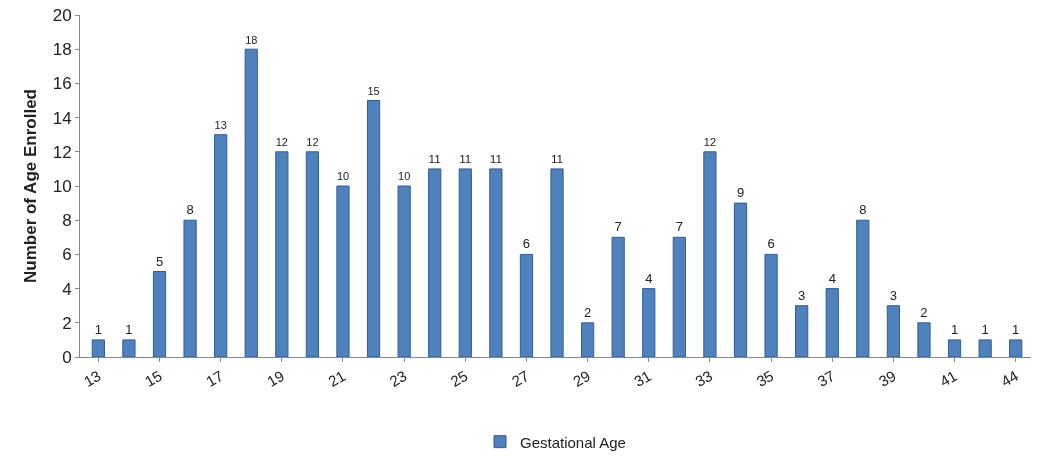 This screenshot has width=1041, height=468. What do you see at coordinates (153, 378) in the screenshot?
I see `x-tick-label: 15` at bounding box center [153, 378].